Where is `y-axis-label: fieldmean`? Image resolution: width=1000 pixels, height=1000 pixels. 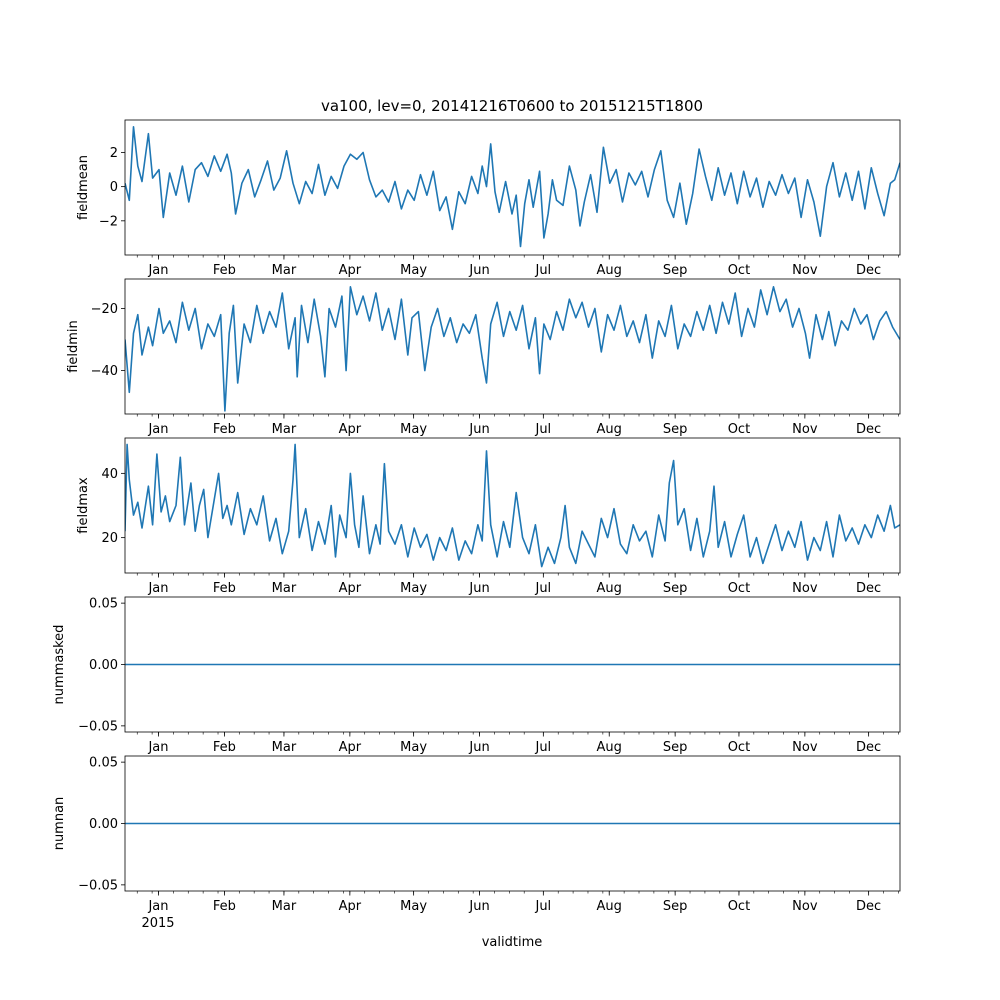
y-axis-label: fieldmean is located at coordinates (83, 187).